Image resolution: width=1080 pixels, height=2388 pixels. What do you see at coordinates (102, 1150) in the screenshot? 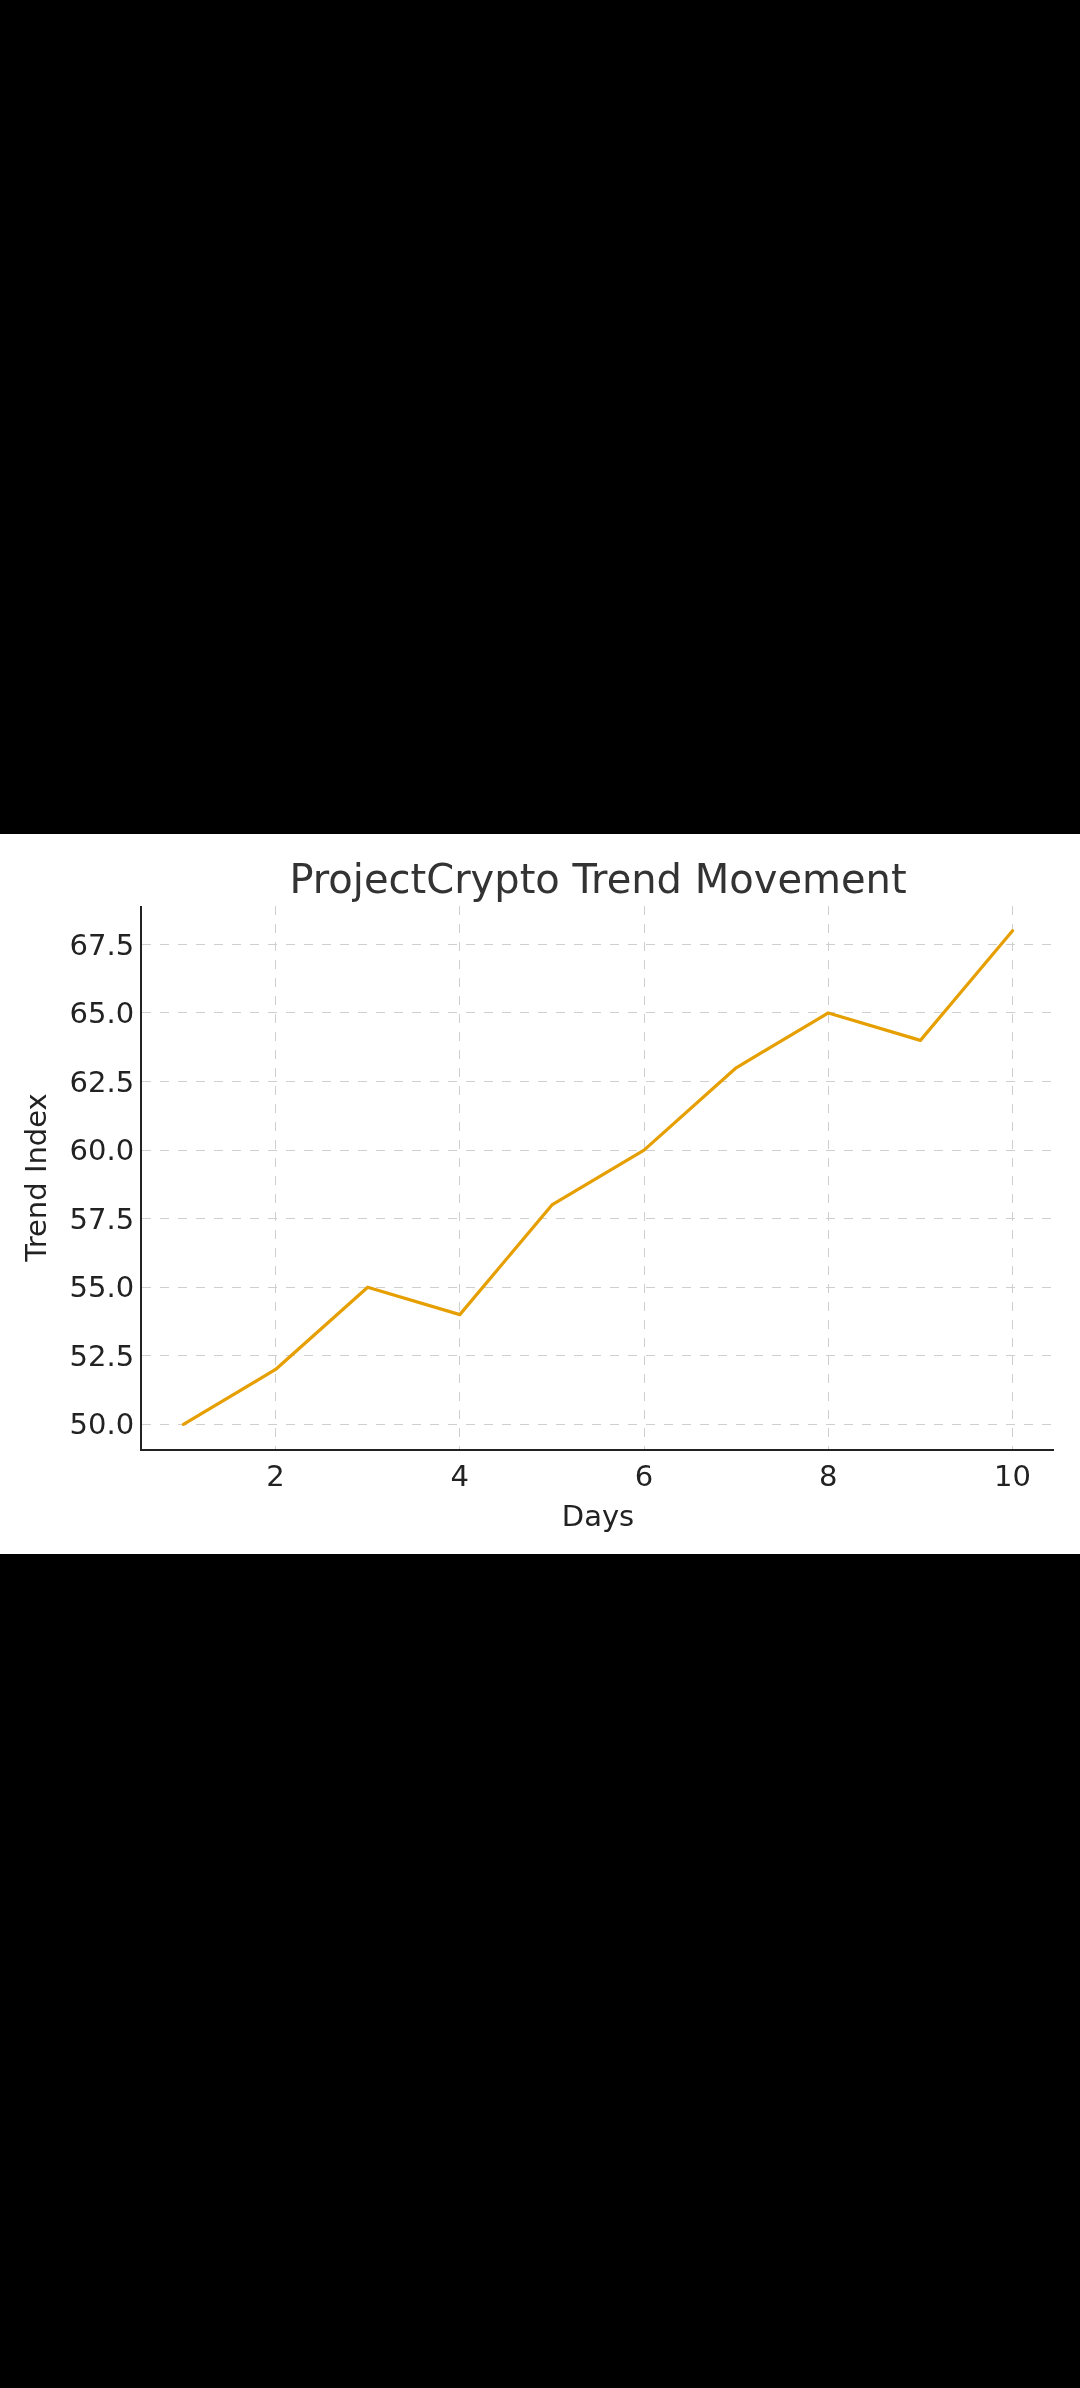
I see `y-tick-label: 60.0` at bounding box center [102, 1150].